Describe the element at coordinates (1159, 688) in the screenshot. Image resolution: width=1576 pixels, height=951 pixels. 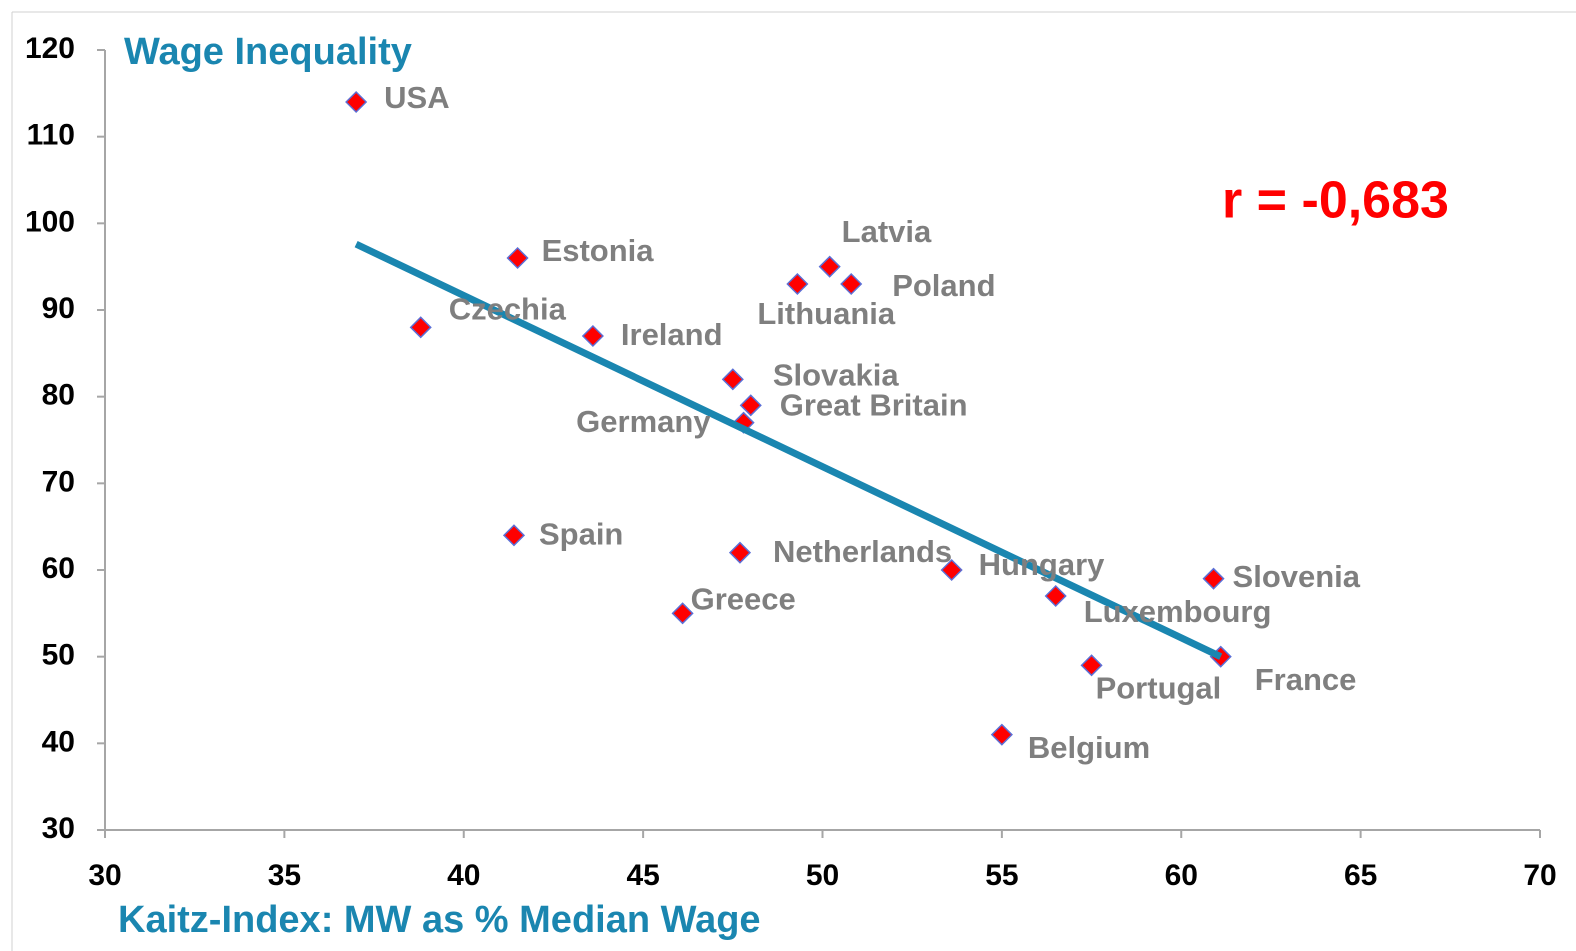
I see `point-label: Portugal` at that location.